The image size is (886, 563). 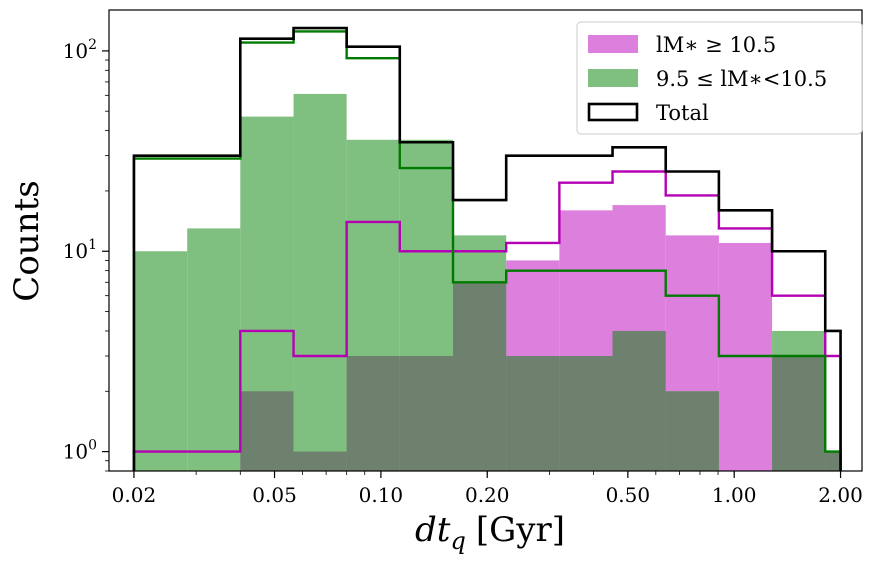 What do you see at coordinates (80, 50) in the screenshot?
I see `y-tick-label-2: 10²` at bounding box center [80, 50].